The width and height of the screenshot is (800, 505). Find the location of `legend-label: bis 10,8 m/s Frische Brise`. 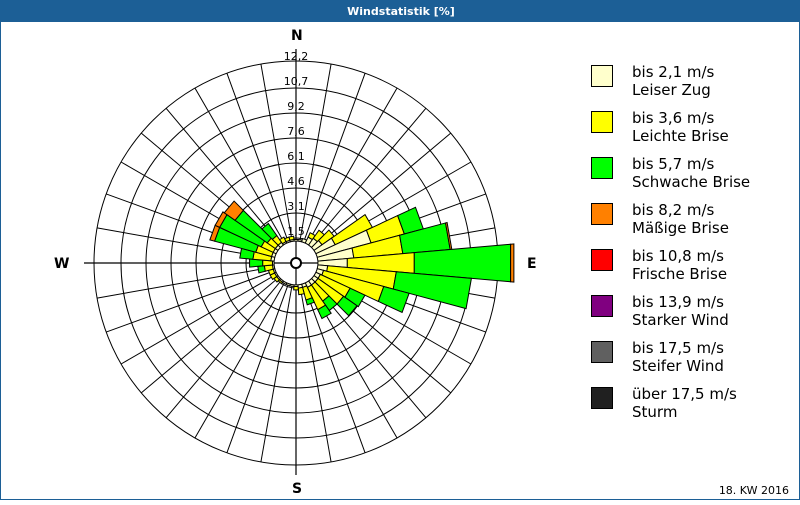

legend-label: bis 10,8 m/s Frische Brise is located at coordinates (679, 265).